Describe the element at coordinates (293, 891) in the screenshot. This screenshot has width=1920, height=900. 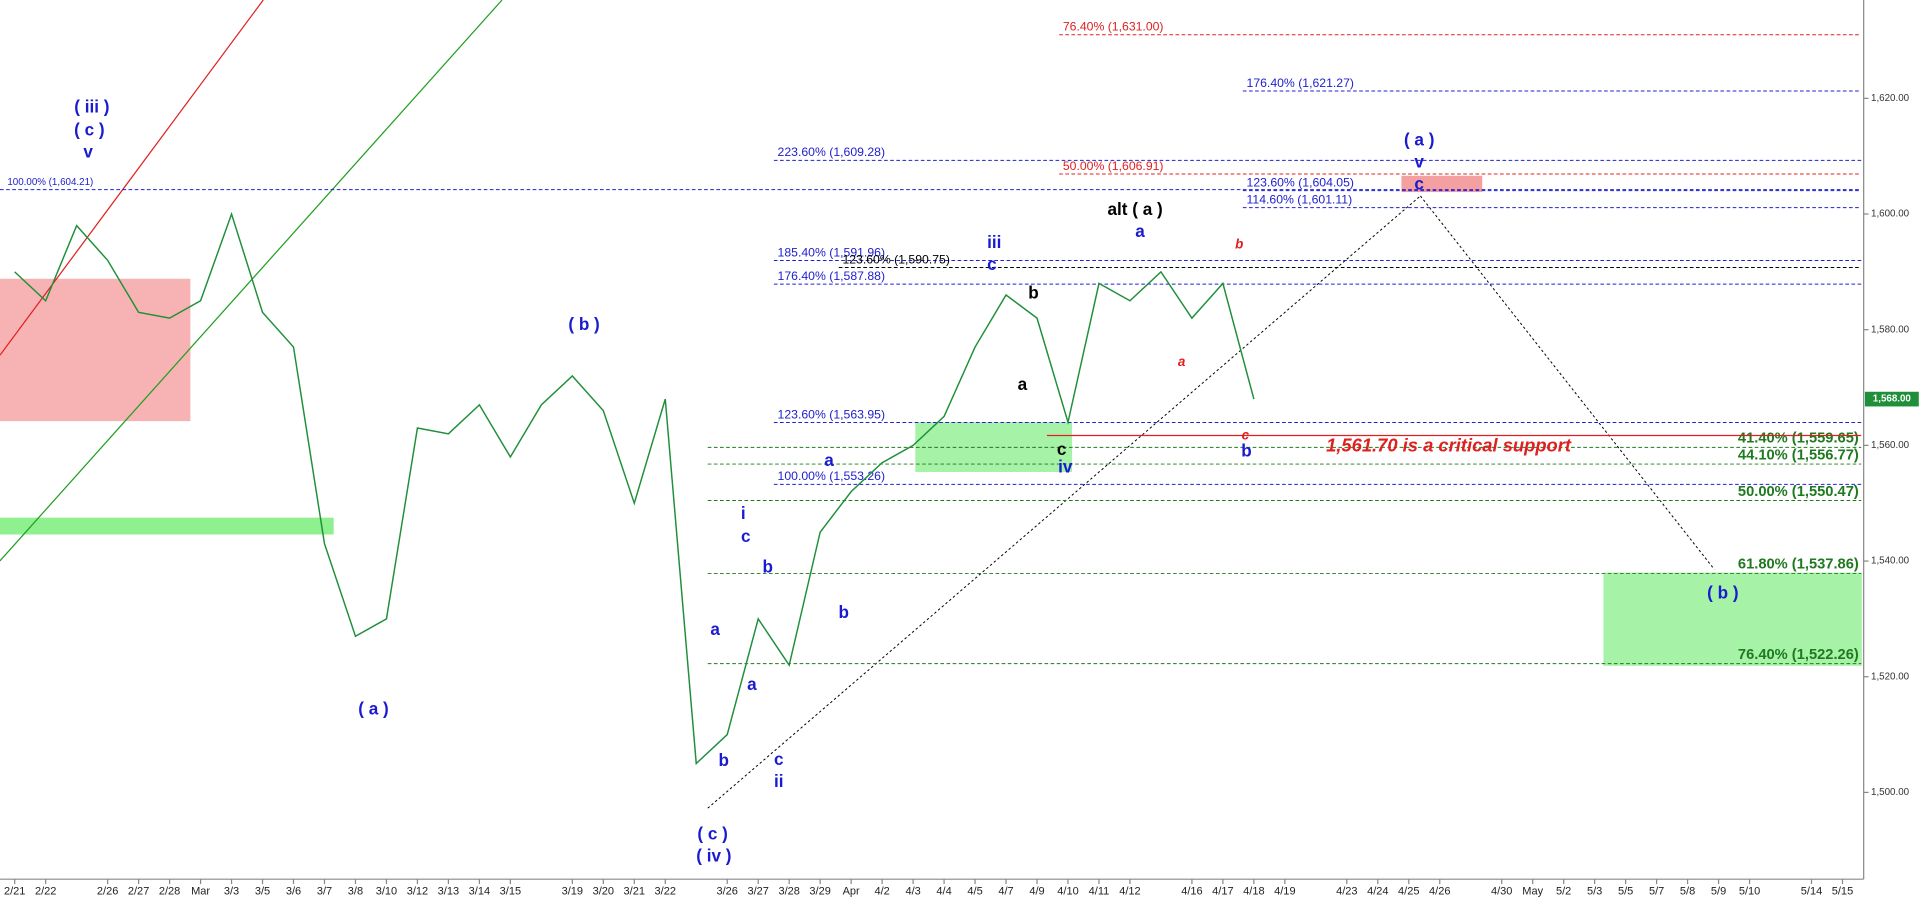
I see `x-tick-label: 3/6` at that location.